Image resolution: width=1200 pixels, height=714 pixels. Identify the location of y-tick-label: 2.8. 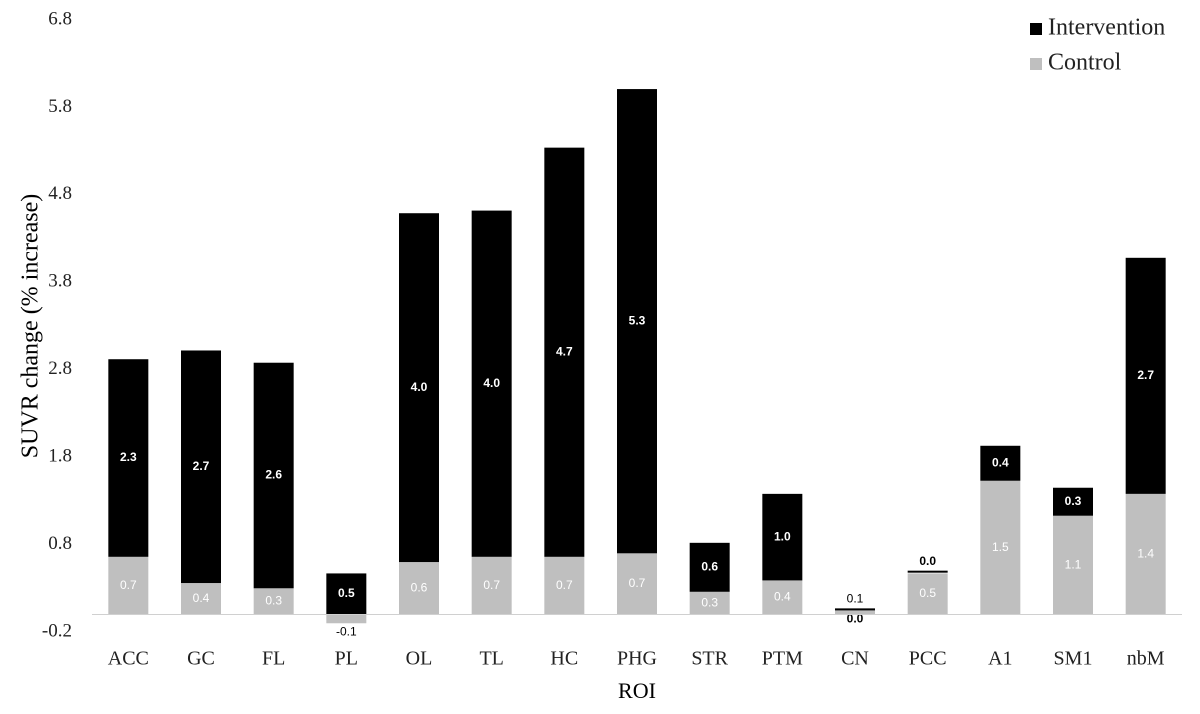
(60, 368).